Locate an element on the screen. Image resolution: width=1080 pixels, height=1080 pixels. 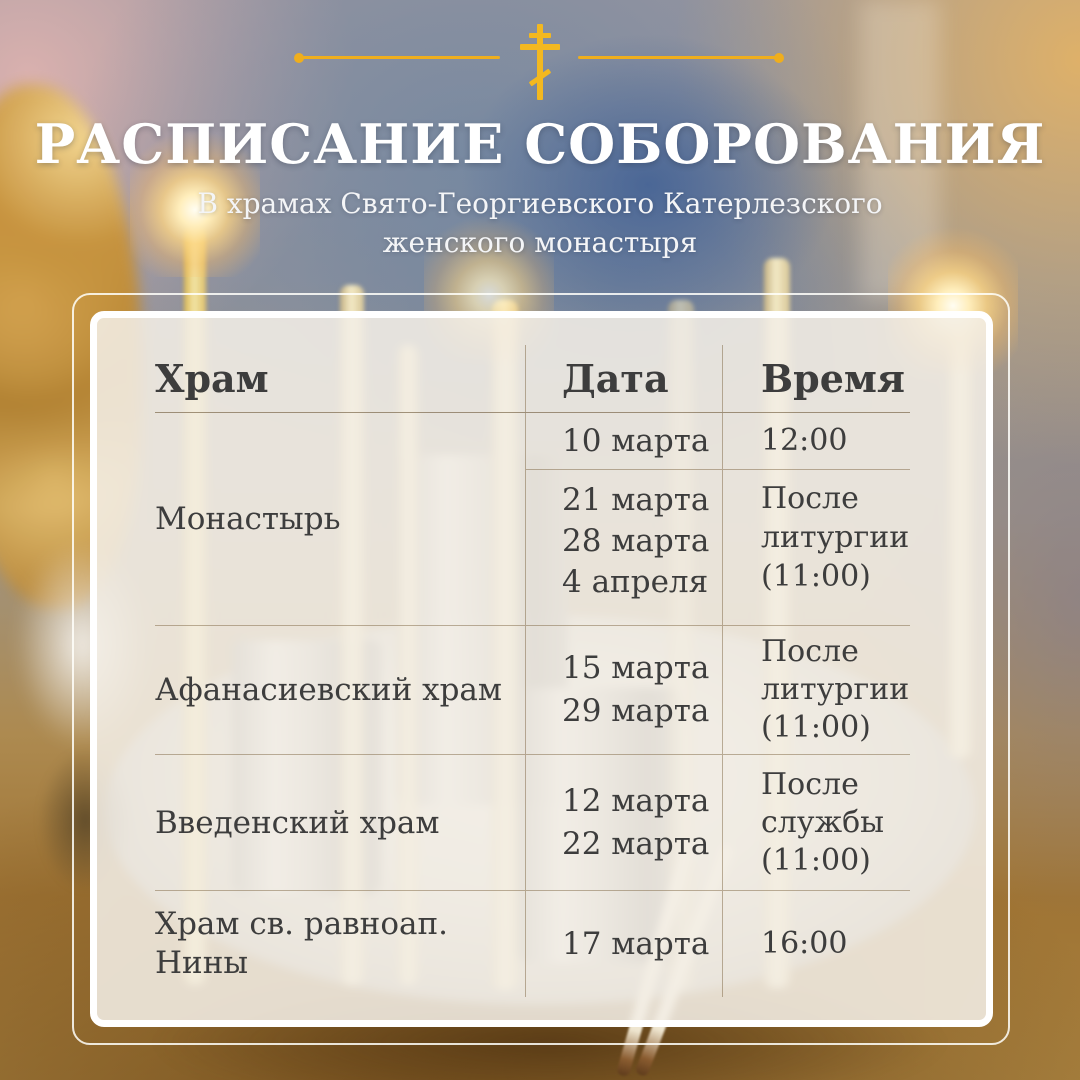
time-cell: 16:00 is located at coordinates (816, 944).